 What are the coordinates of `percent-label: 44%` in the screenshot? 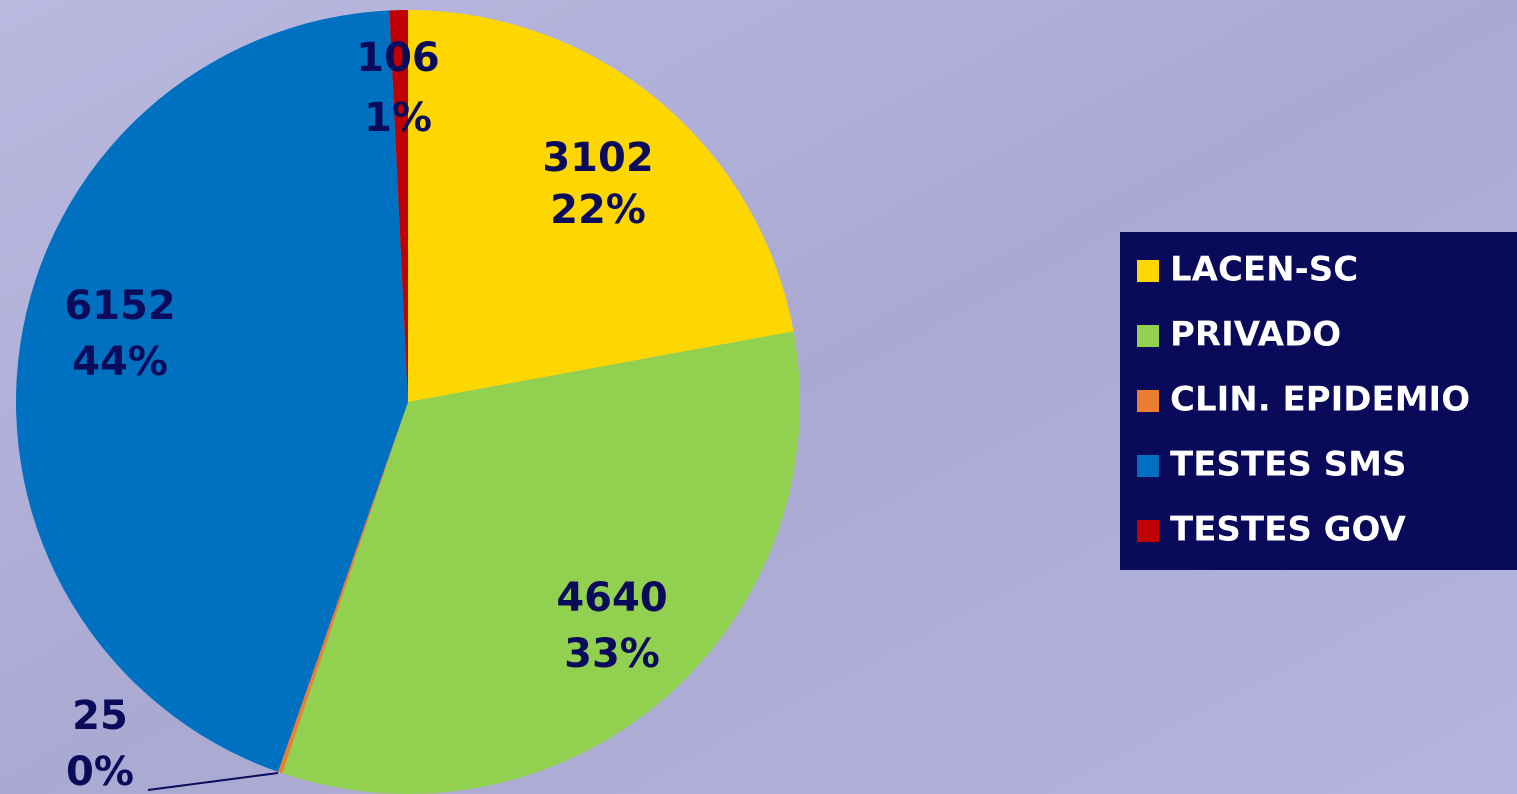 It's located at (120, 362).